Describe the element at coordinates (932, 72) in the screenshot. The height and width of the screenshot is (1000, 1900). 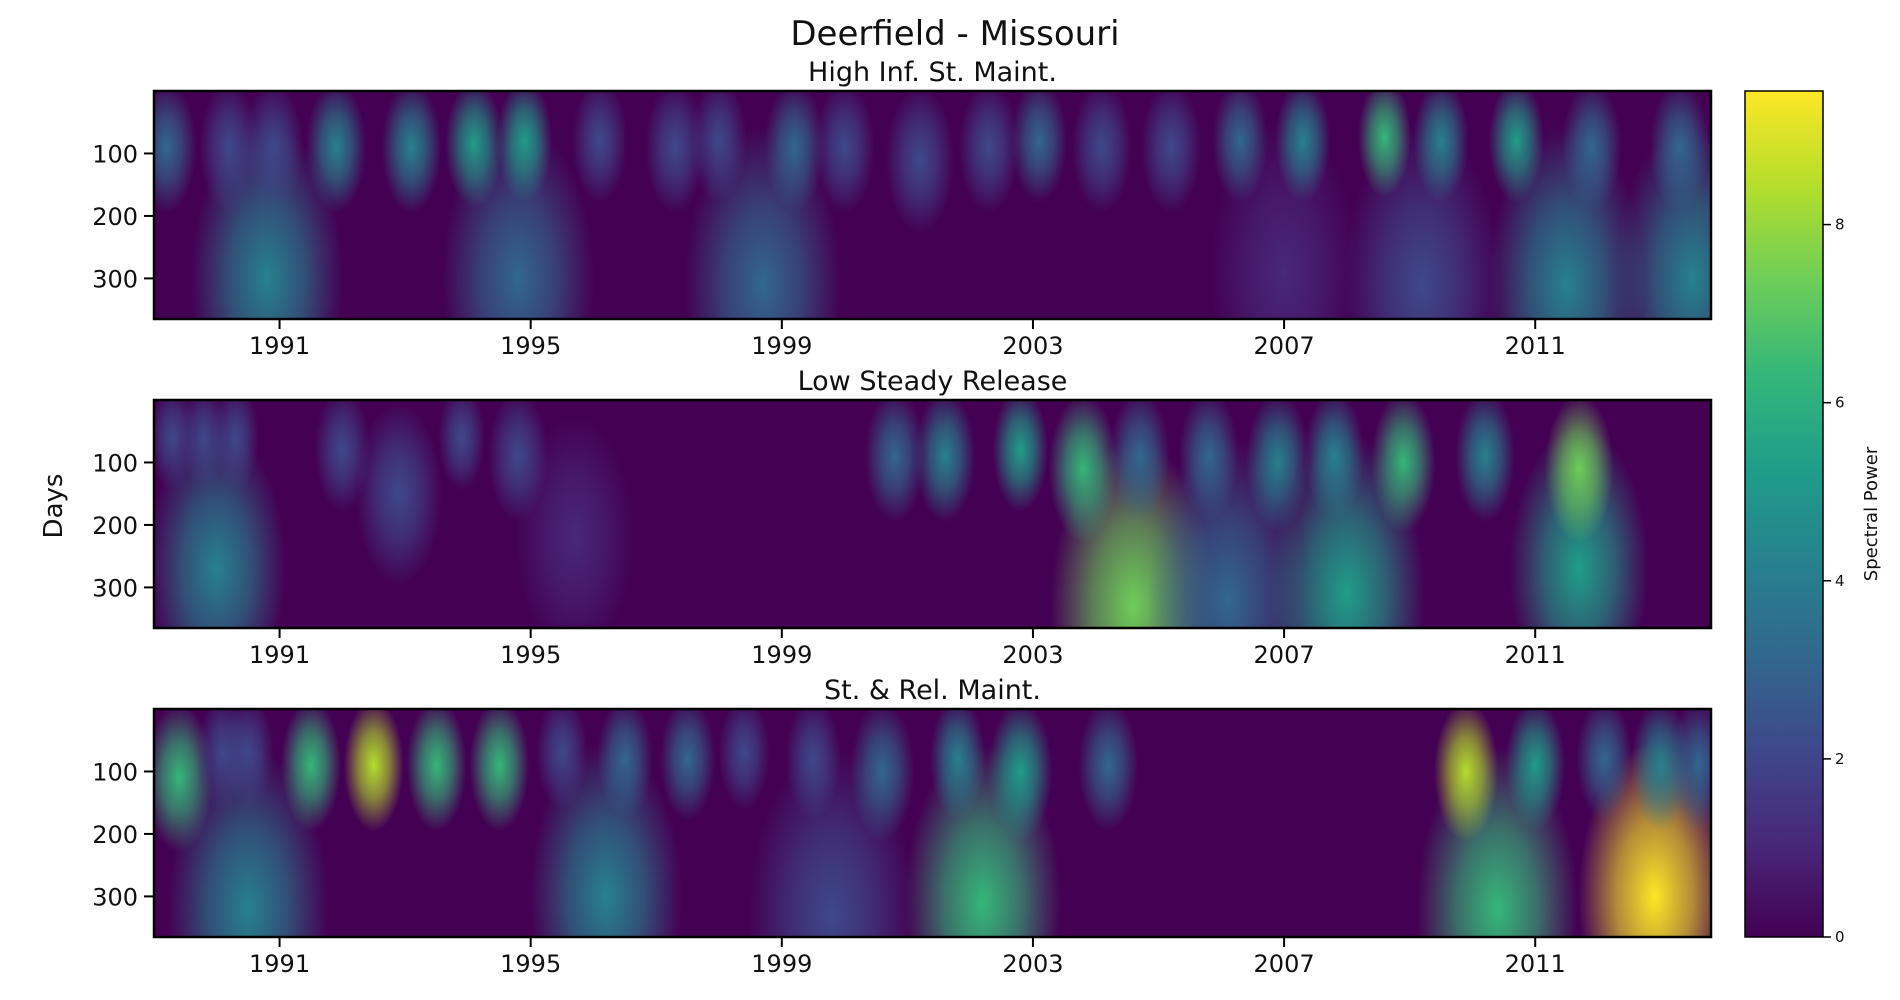
I see `panel-title: High Inf. St. Maint.` at that location.